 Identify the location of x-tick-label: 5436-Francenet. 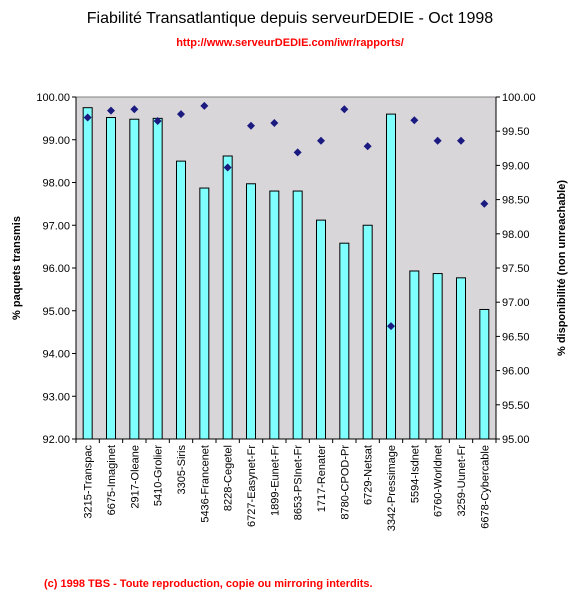
(205, 484).